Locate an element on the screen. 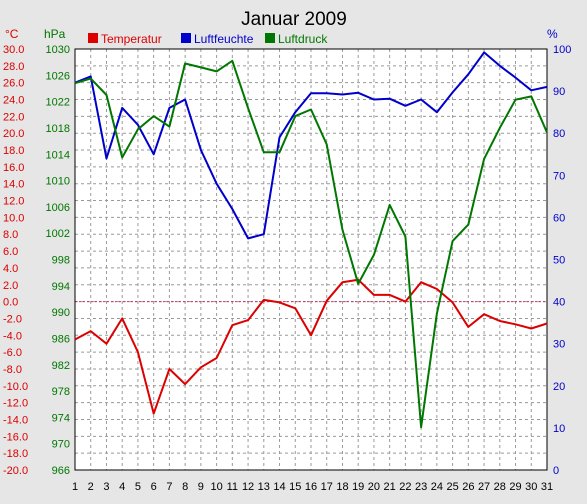 Image resolution: width=587 pixels, height=504 pixels. temperature-tick-label: 4.0 is located at coordinates (10, 269).